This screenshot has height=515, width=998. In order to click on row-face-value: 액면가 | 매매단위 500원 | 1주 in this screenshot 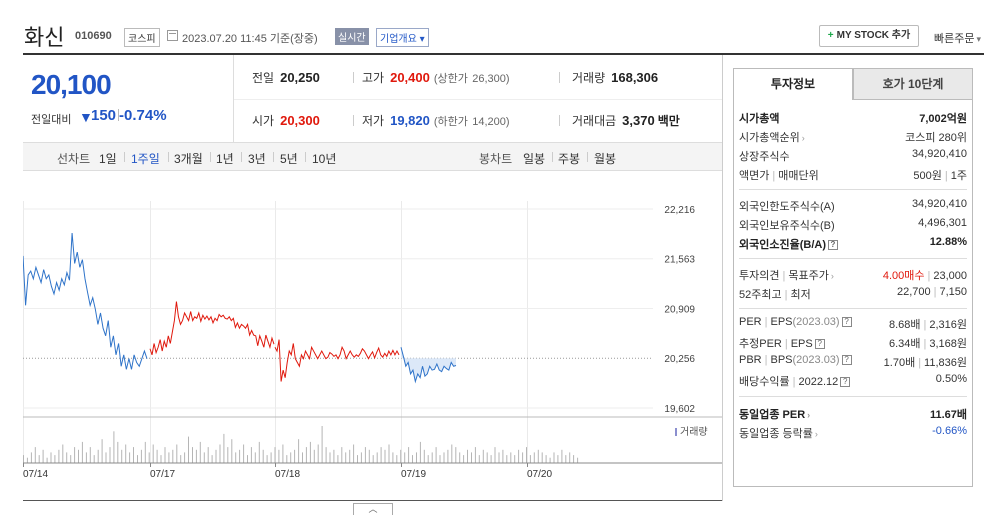, I will do `click(853, 175)`.